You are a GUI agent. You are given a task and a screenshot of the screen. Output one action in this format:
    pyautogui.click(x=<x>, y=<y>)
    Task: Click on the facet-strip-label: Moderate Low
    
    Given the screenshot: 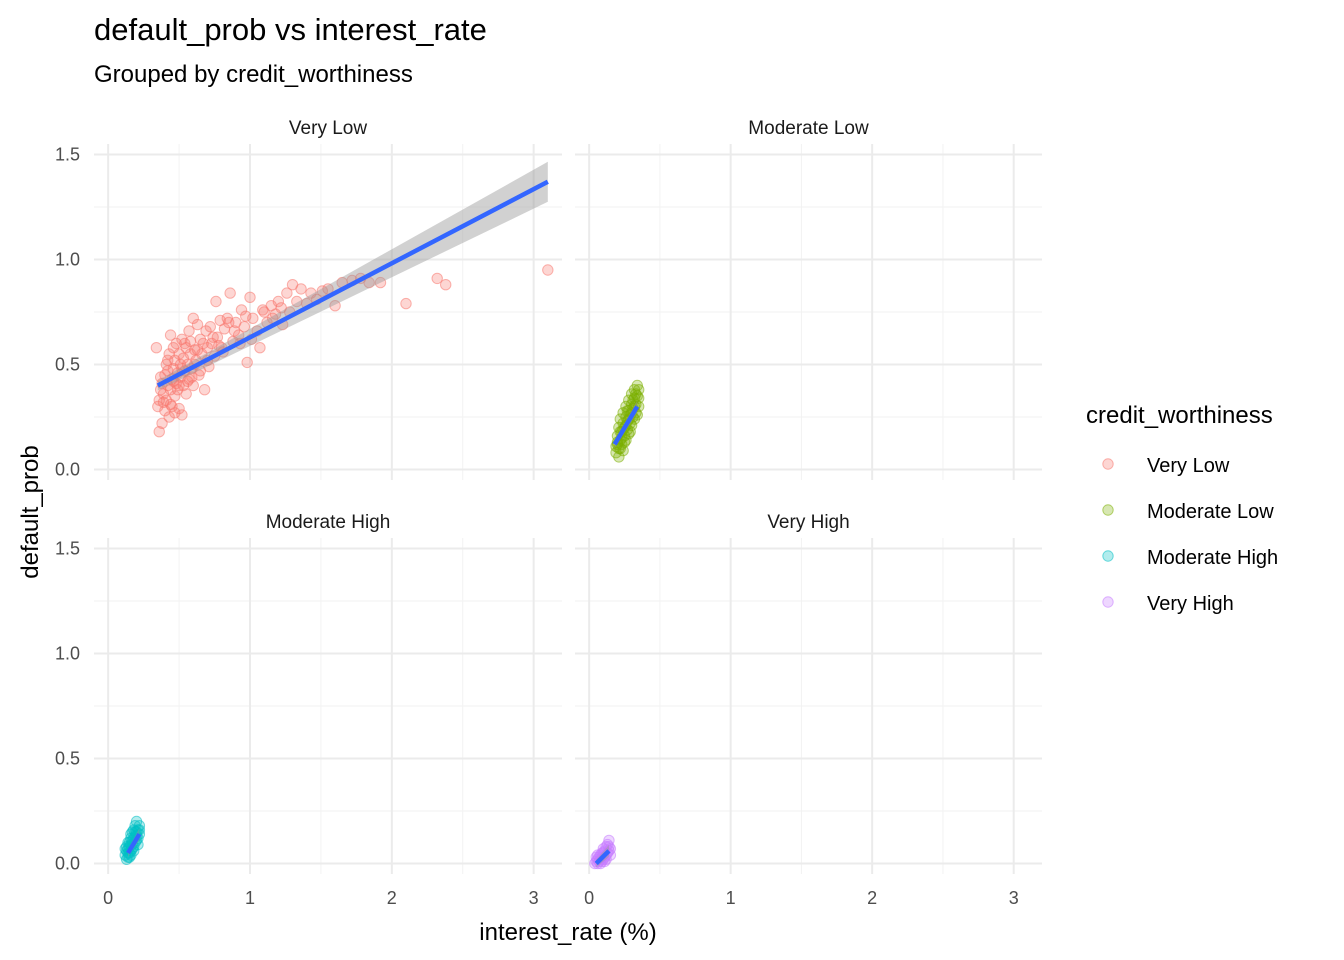 What is the action you would take?
    pyautogui.click(x=808, y=128)
    